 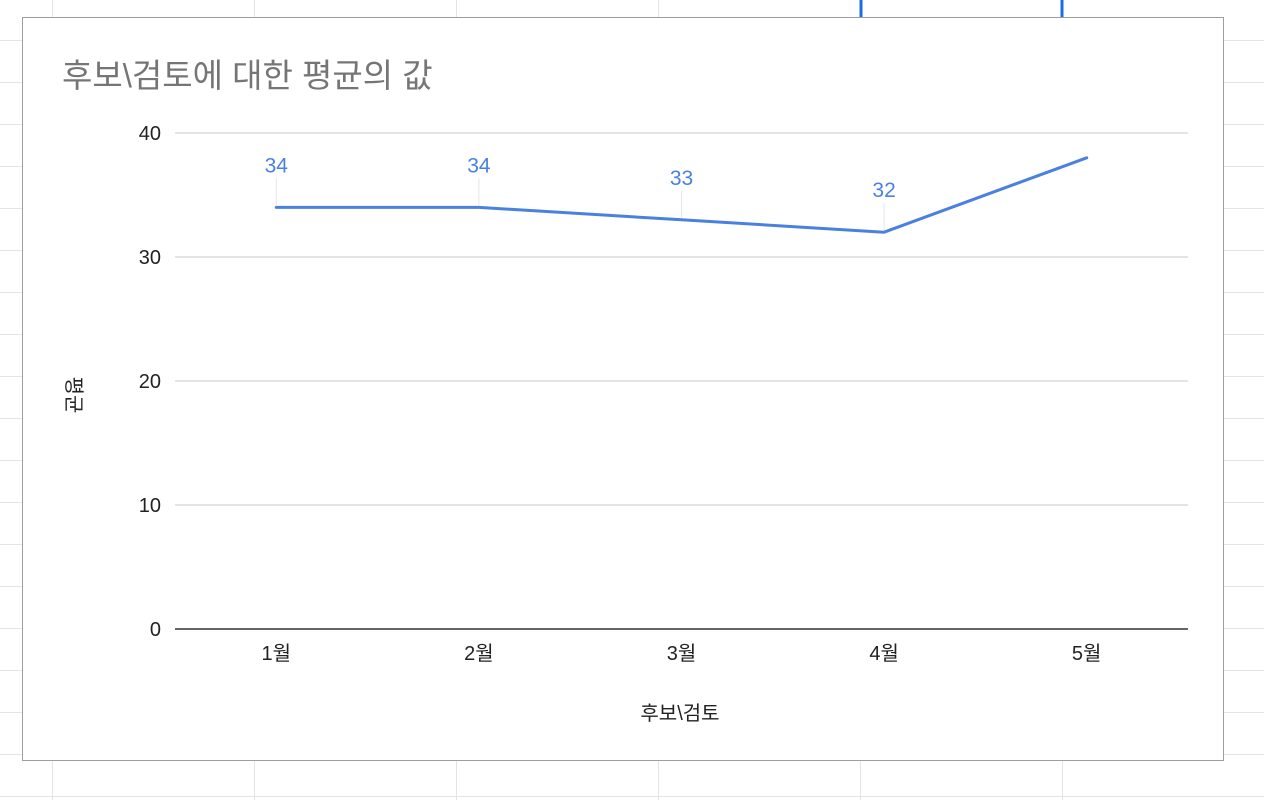 I want to click on x-tick-label: 5월, so click(x=1087, y=653).